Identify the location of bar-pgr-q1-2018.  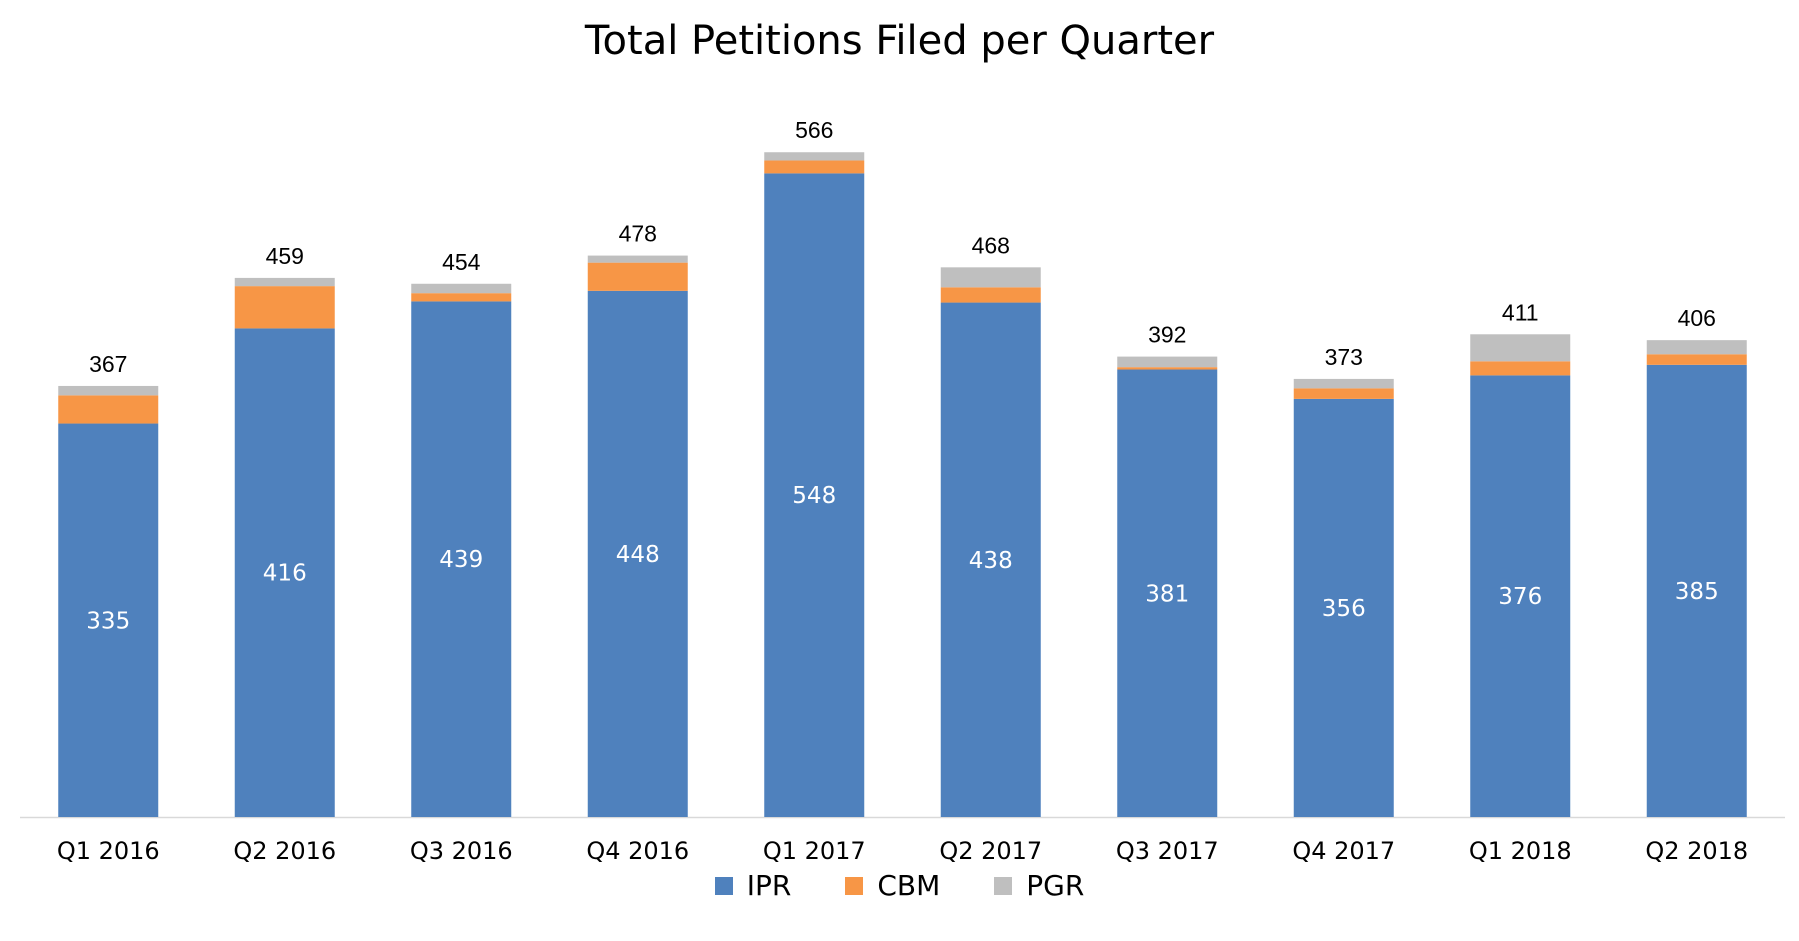
(1520, 347).